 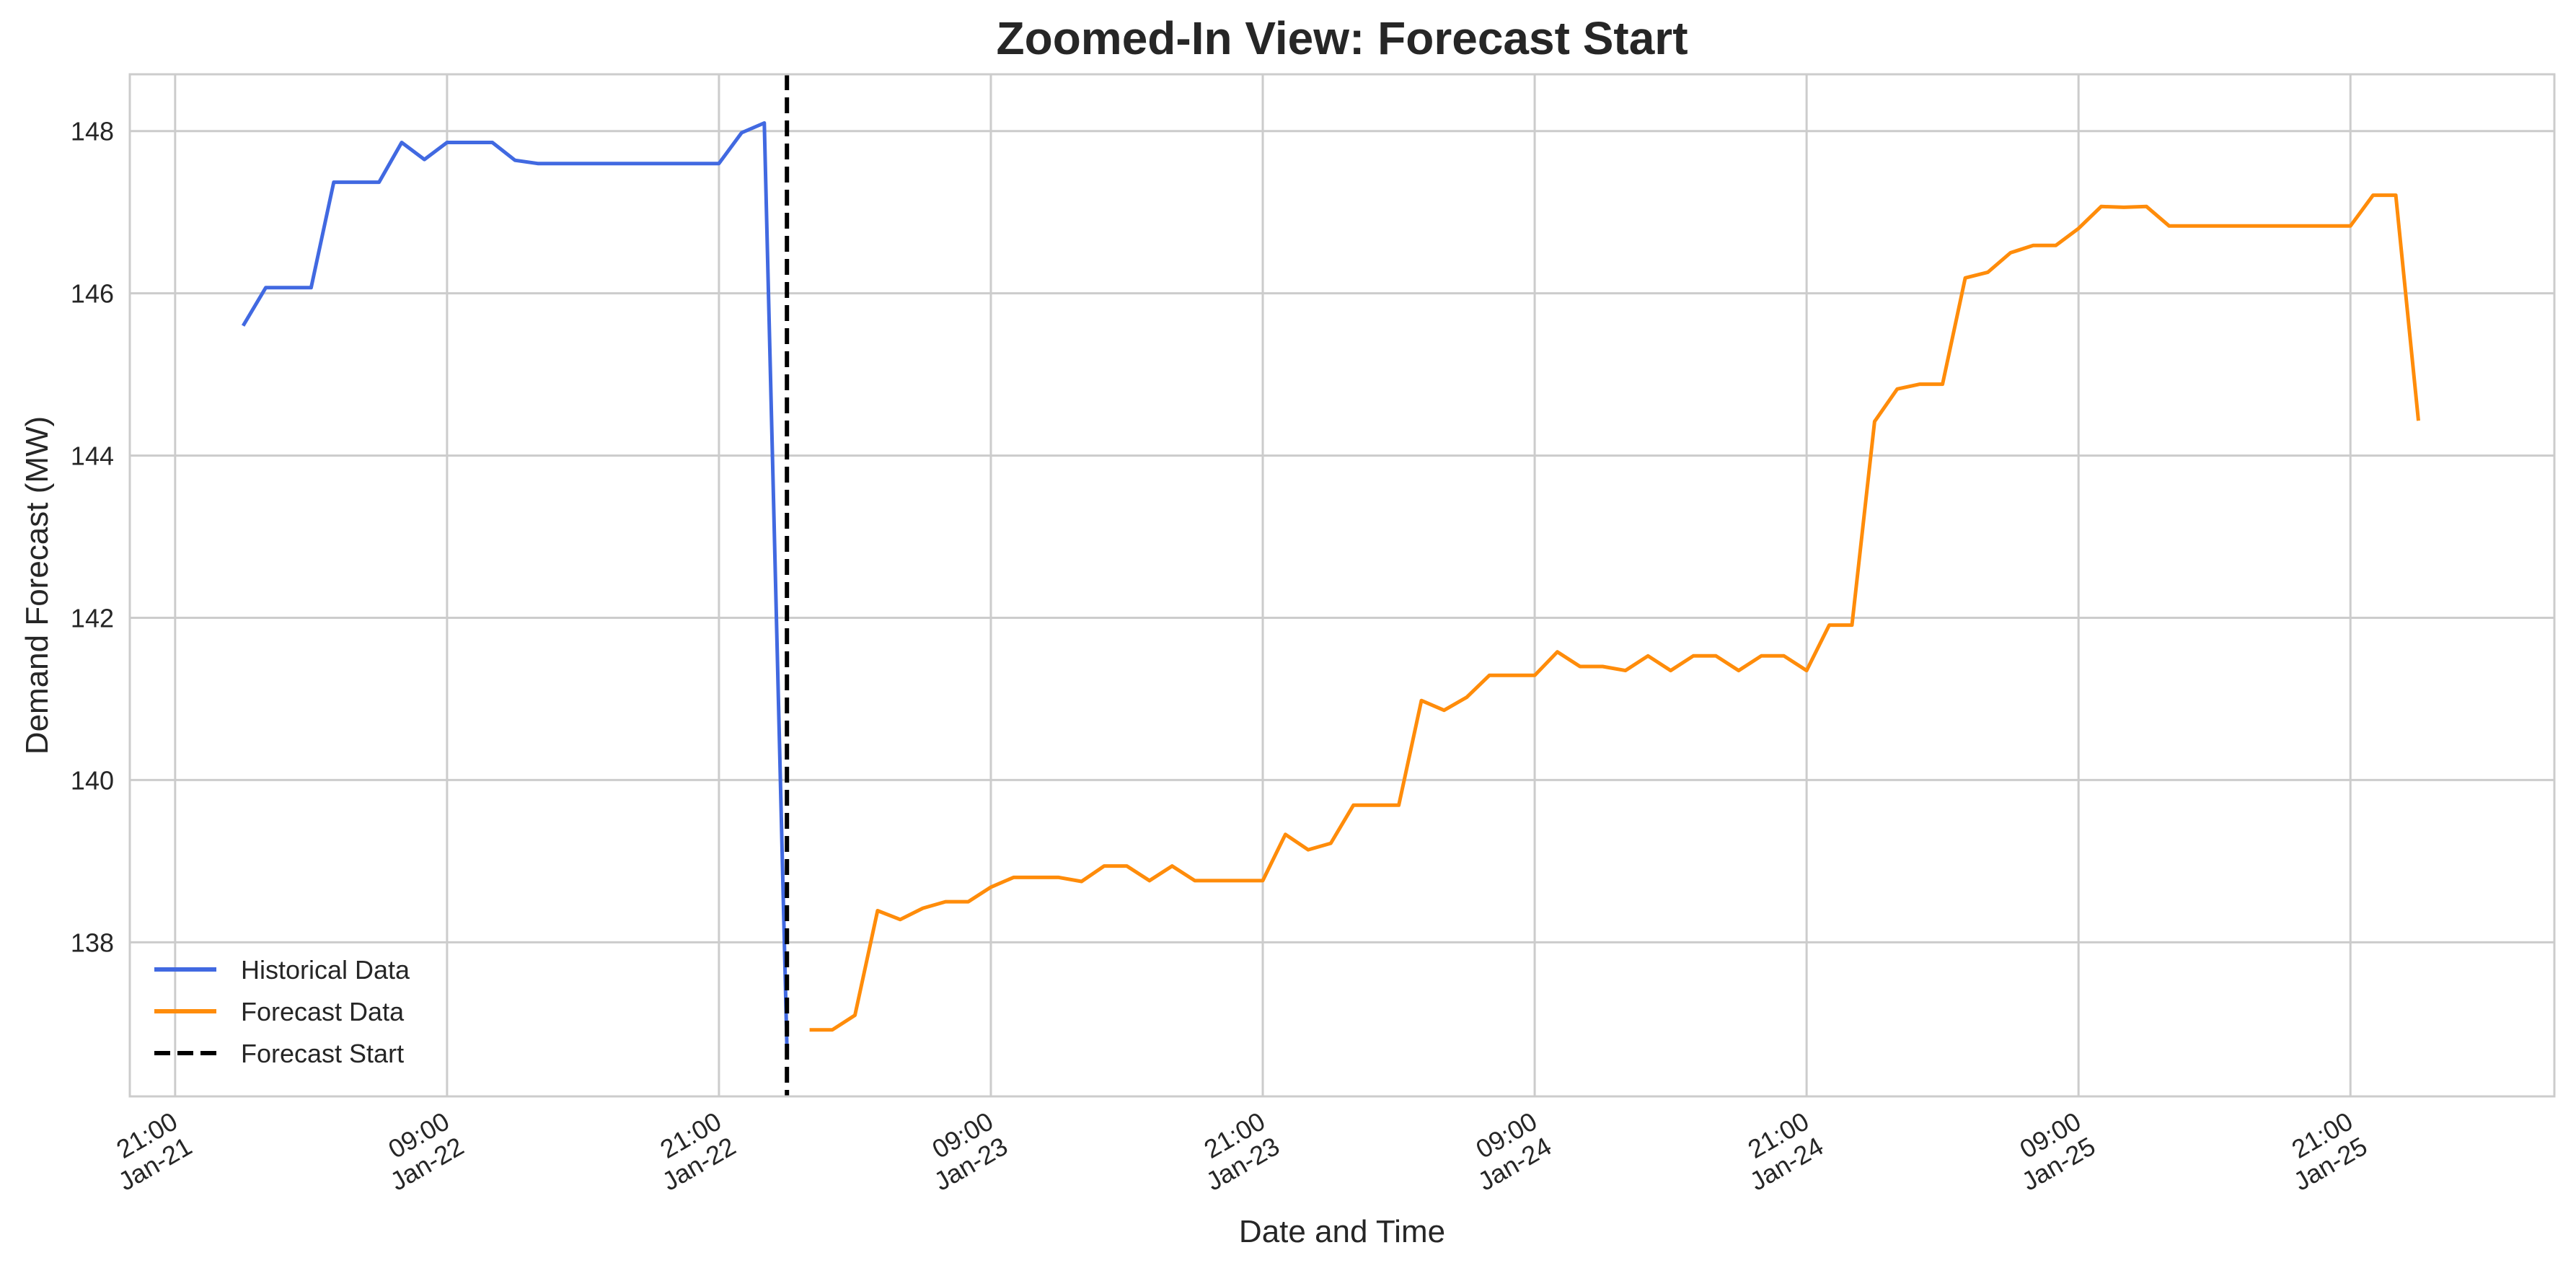 I want to click on y-tick-label: 144, so click(x=92, y=456).